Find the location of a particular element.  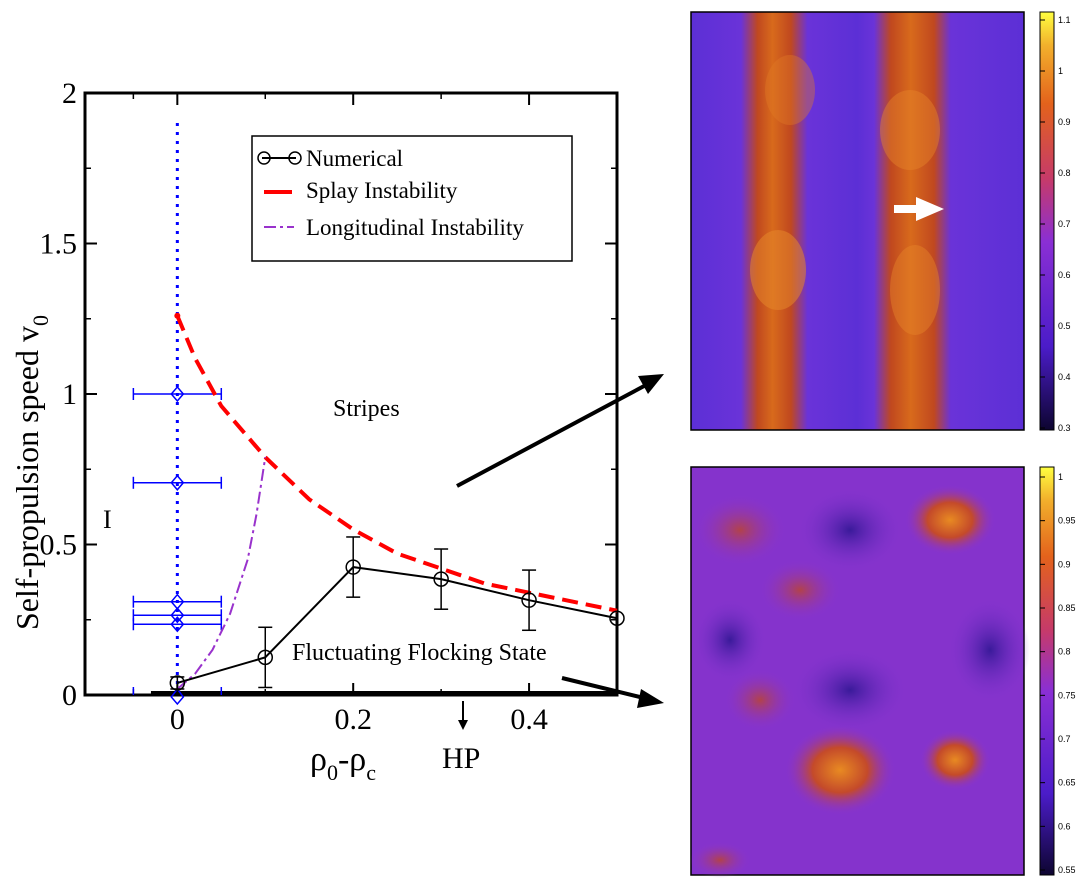

stripes-colorbar-ticks: 1.1 1 0.9 0.8 0.7 0.6 0.5 0.4 0.3 is located at coordinates (1055, 224).